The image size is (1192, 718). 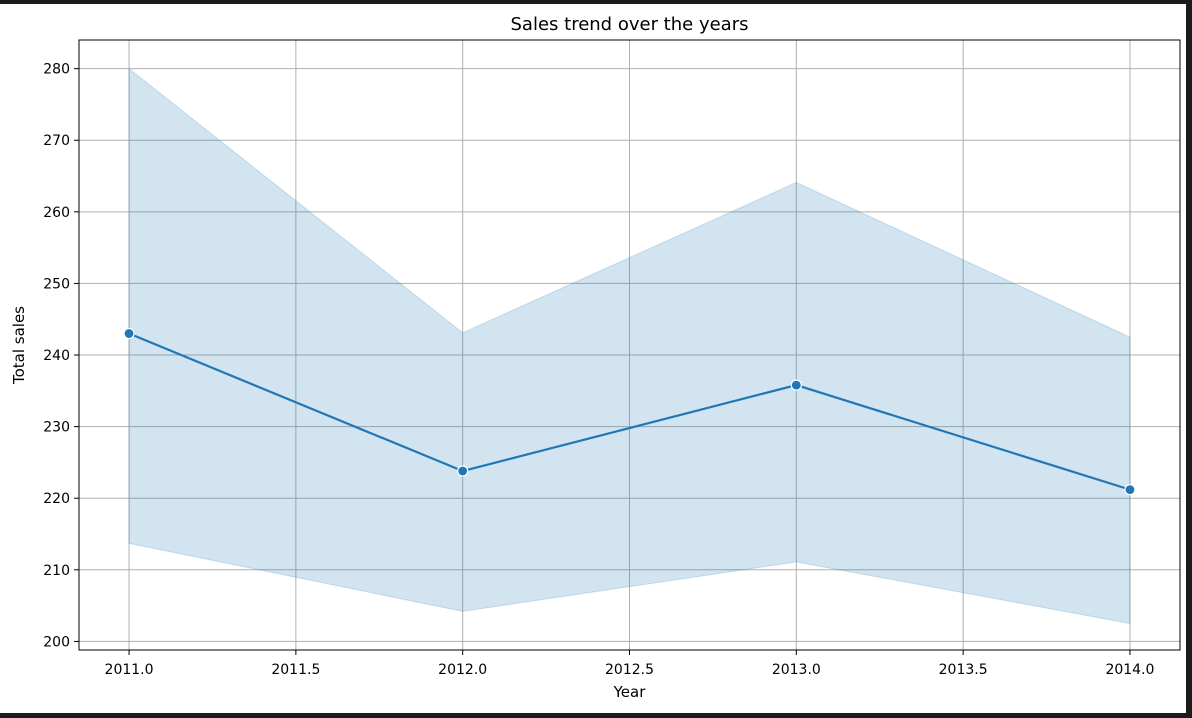 I want to click on y-tick-label: 250, so click(x=56, y=284).